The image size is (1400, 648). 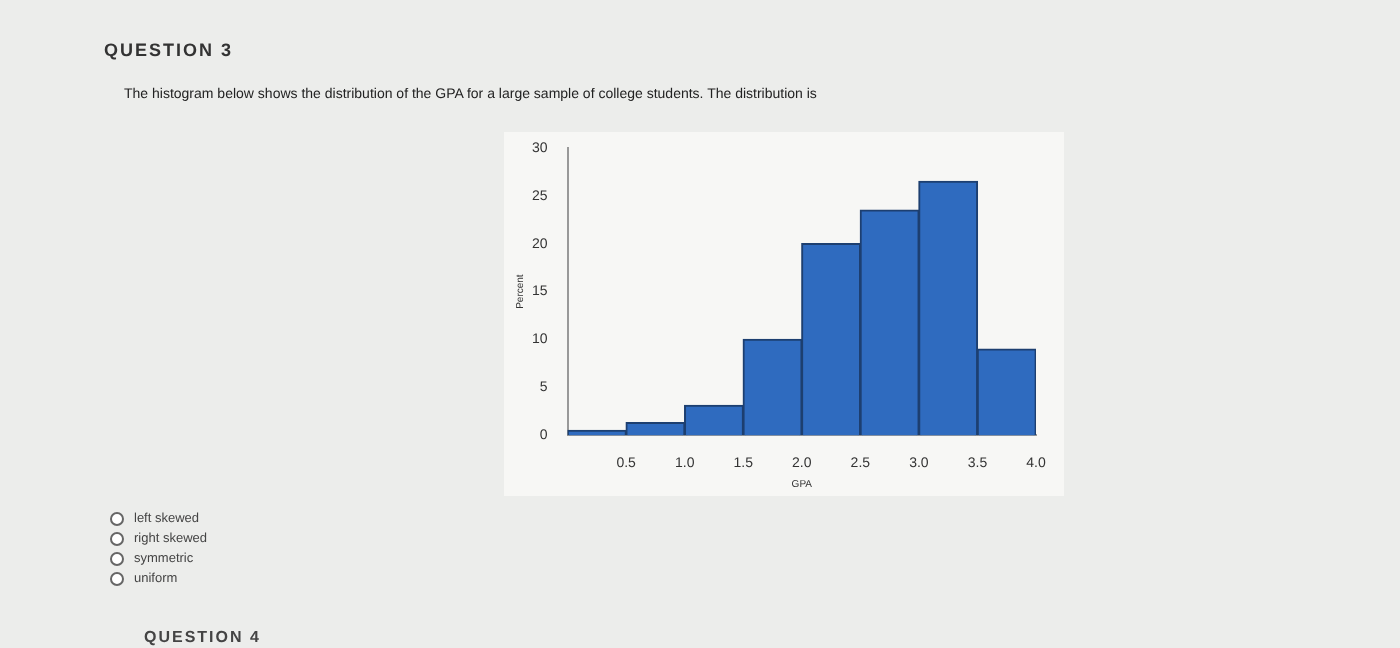 What do you see at coordinates (202, 637) in the screenshot?
I see `text: QUESTION 4` at bounding box center [202, 637].